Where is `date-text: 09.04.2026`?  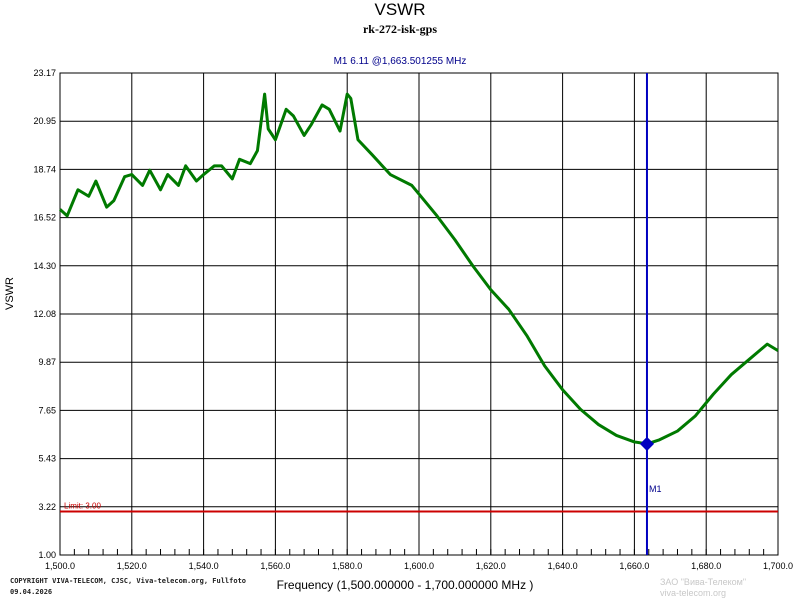
date-text: 09.04.2026 is located at coordinates (31, 592).